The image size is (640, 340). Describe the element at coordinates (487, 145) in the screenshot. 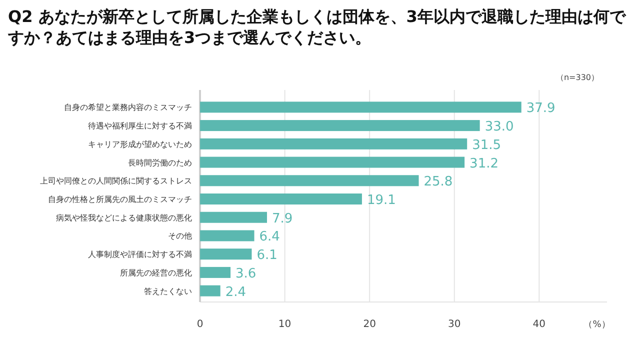

I see `data-label: 31.5` at that location.